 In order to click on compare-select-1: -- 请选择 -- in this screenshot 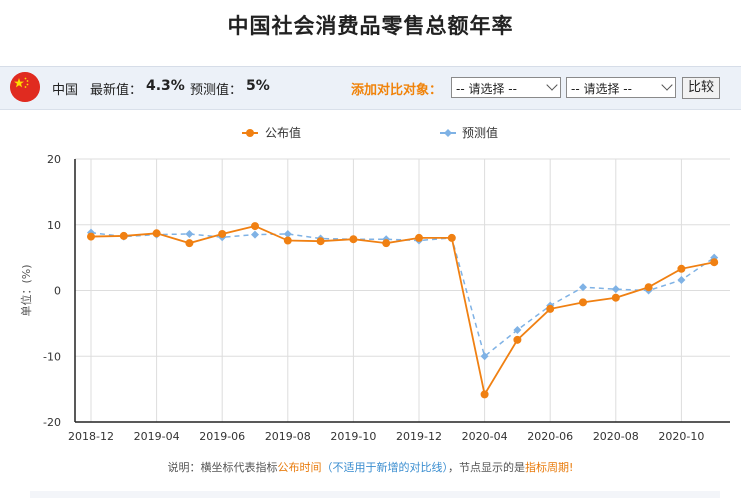, I will do `click(506, 87)`.